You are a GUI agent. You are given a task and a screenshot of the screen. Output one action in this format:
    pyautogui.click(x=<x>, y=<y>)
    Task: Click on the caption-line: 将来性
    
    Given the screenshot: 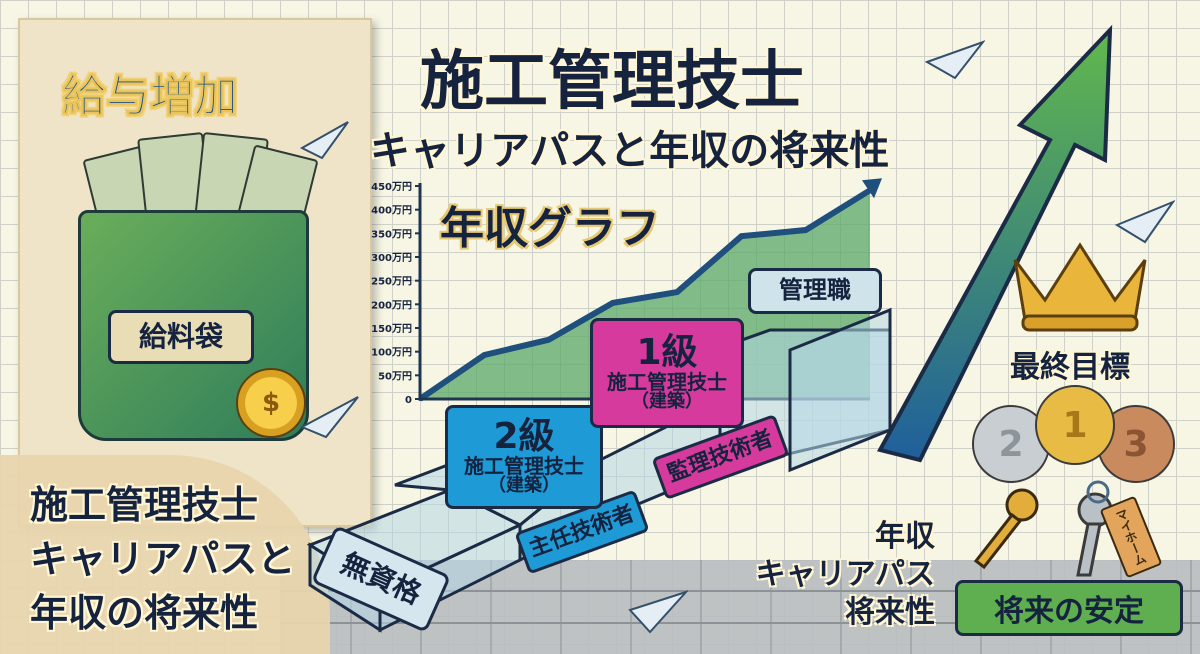 What is the action you would take?
    pyautogui.click(x=890, y=612)
    